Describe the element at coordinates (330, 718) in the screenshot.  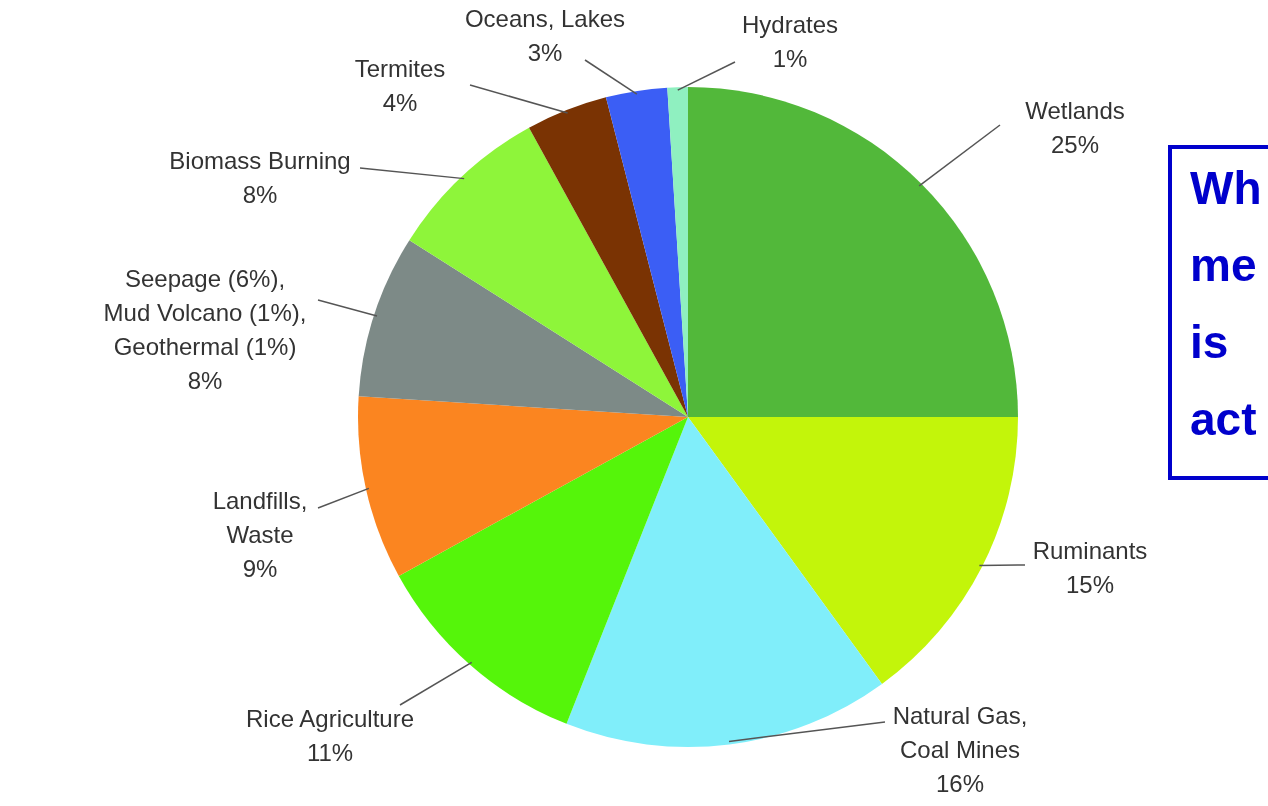
I see `slice-label: Rice Agriculture` at that location.